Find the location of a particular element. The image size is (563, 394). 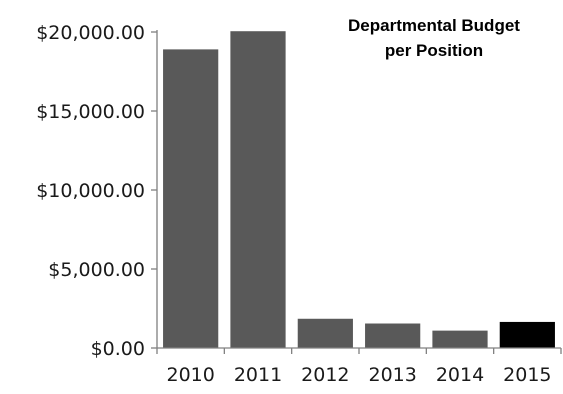

y-tick-label: $0.00 is located at coordinates (118, 349).